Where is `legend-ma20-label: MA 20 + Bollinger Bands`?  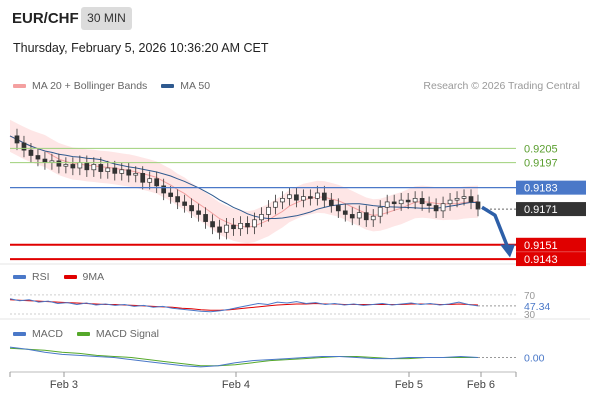
legend-ma20-label: MA 20 + Bollinger Bands is located at coordinates (90, 86).